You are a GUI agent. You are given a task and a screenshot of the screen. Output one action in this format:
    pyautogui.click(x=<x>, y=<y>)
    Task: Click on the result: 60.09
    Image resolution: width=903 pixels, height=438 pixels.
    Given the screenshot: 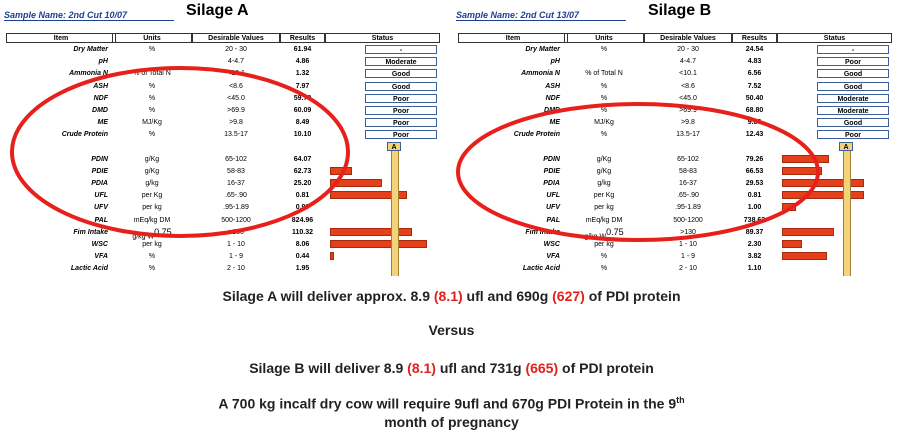 What is the action you would take?
    pyautogui.click(x=302, y=110)
    